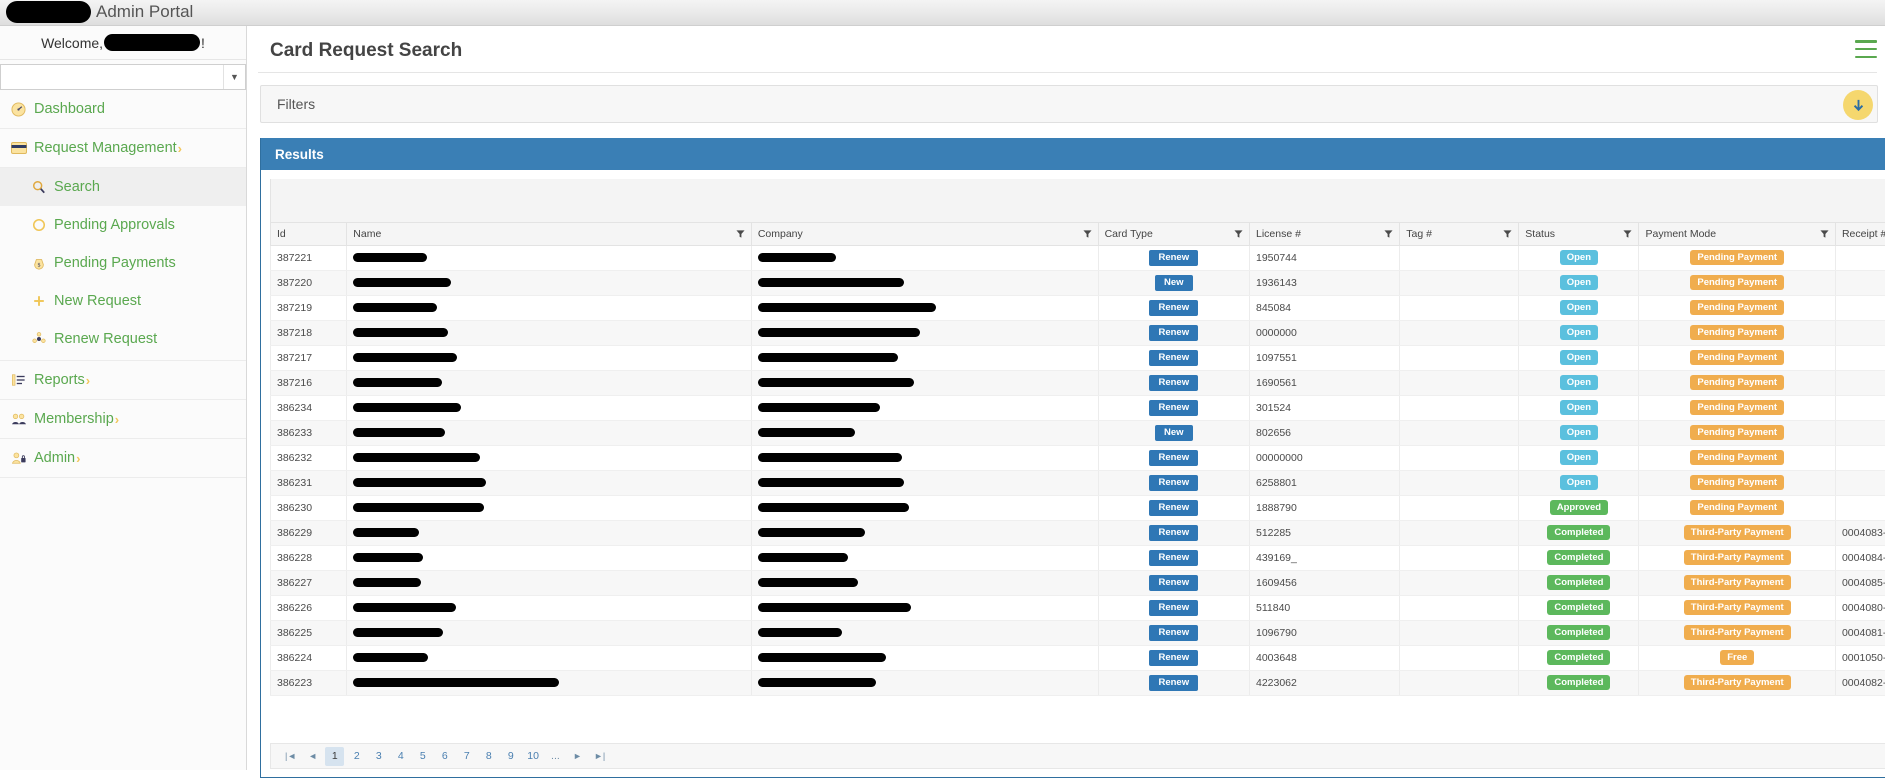  What do you see at coordinates (577, 756) in the screenshot?
I see `pager-next-button: ►` at bounding box center [577, 756].